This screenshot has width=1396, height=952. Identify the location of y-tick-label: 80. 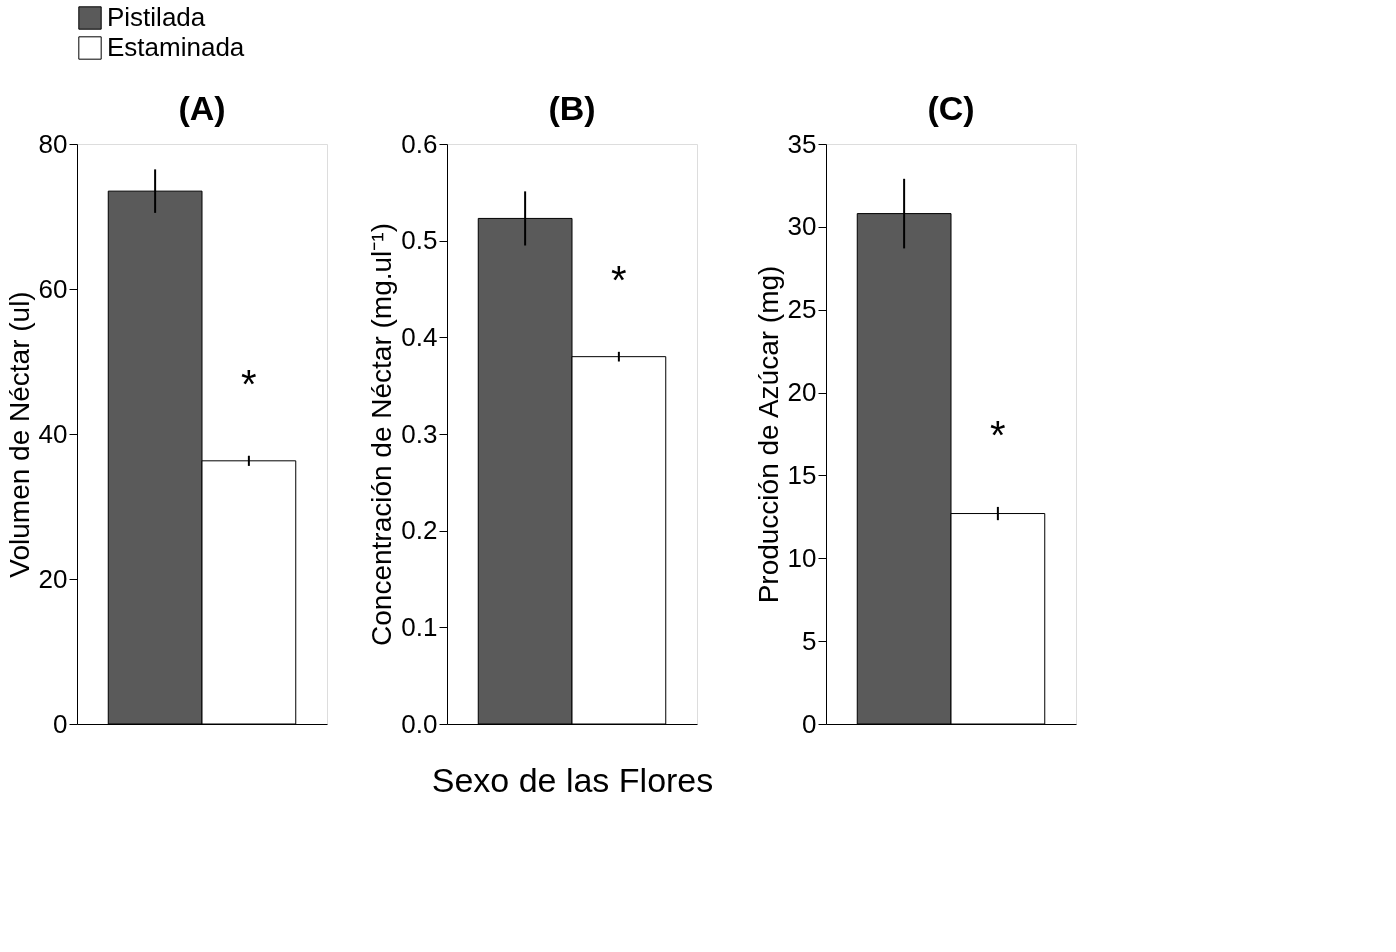
(53, 143).